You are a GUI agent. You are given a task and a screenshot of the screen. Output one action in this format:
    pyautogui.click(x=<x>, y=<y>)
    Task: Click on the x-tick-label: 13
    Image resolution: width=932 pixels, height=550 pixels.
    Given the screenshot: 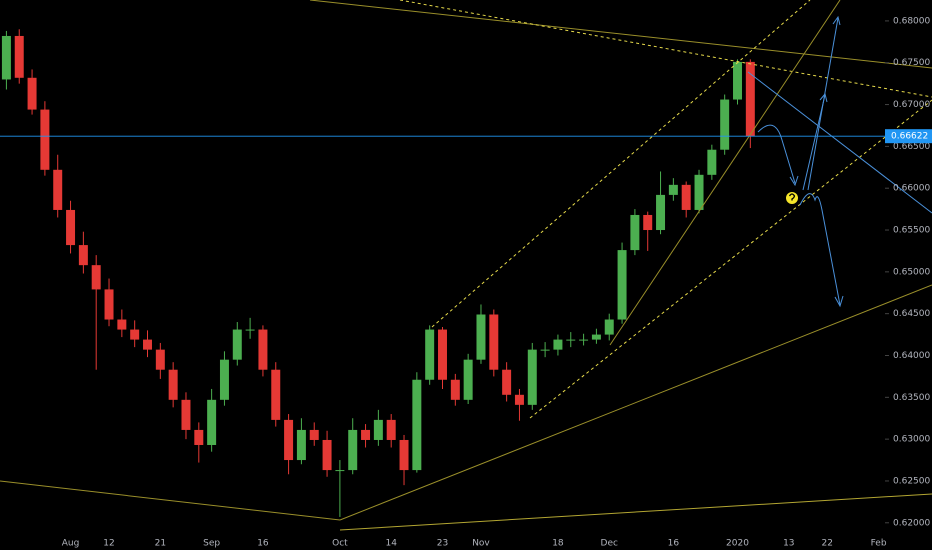 What is the action you would take?
    pyautogui.click(x=788, y=544)
    